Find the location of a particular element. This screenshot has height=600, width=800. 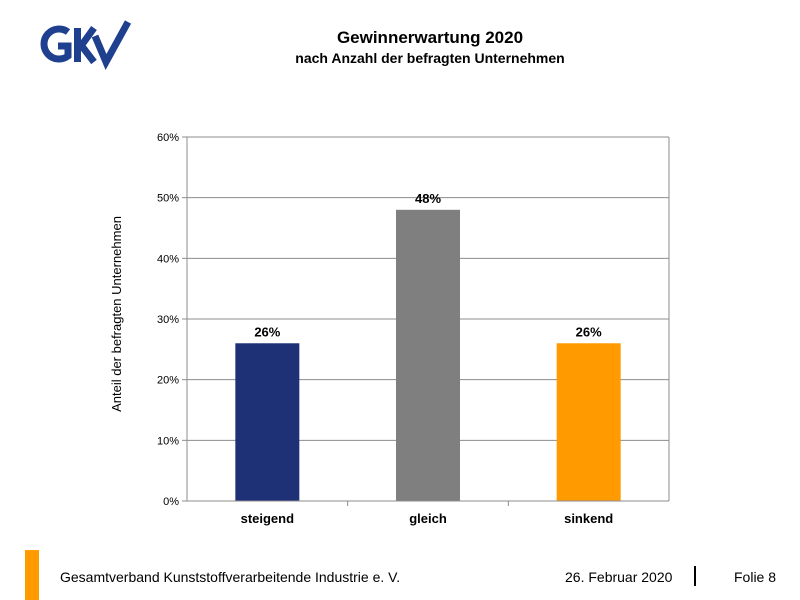

data-label: 48% is located at coordinates (428, 198).